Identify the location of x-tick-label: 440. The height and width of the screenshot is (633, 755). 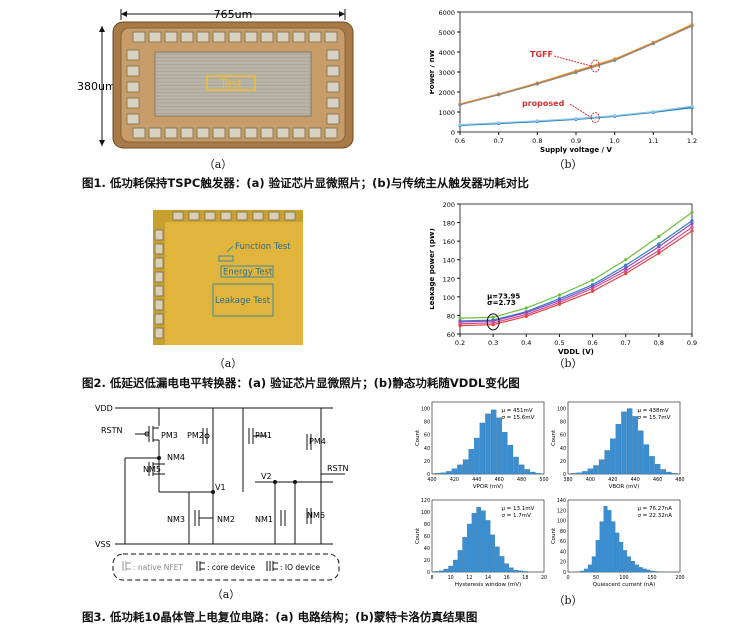
(635, 480).